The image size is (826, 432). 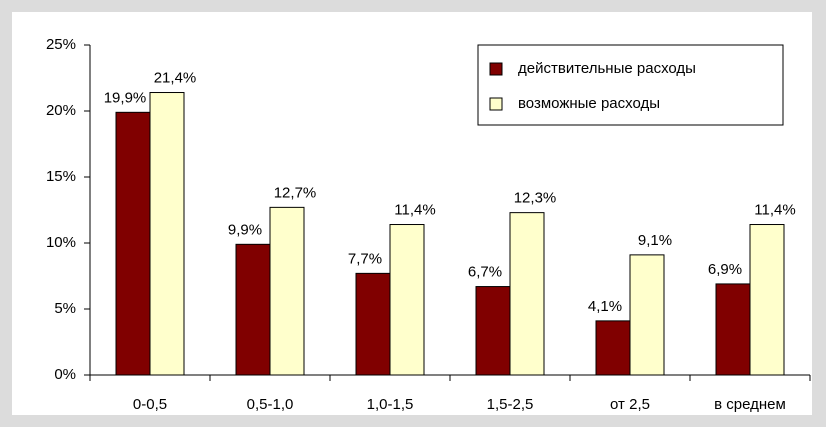 I want to click on data-label: 6,7%, so click(x=485, y=272).